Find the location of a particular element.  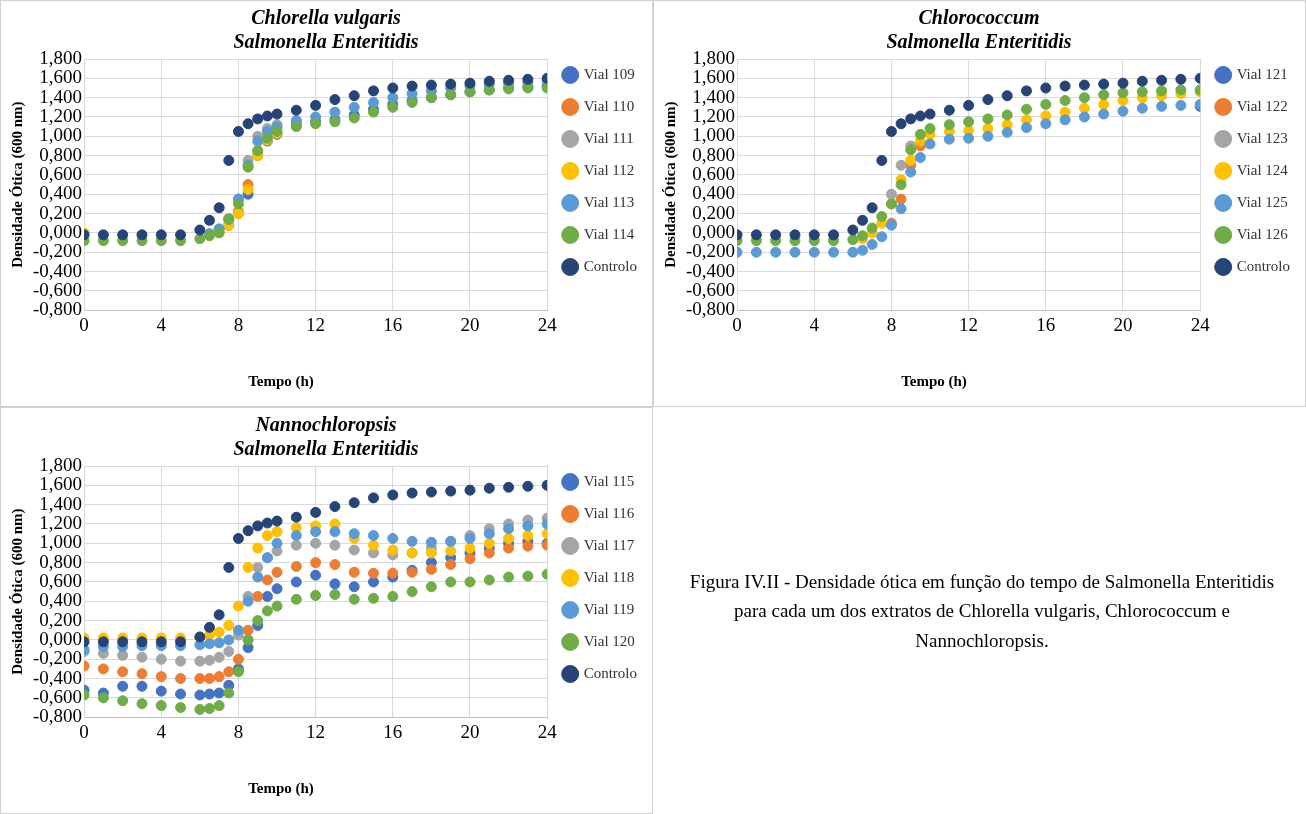

legend-label: Vial 120 is located at coordinates (609, 640).